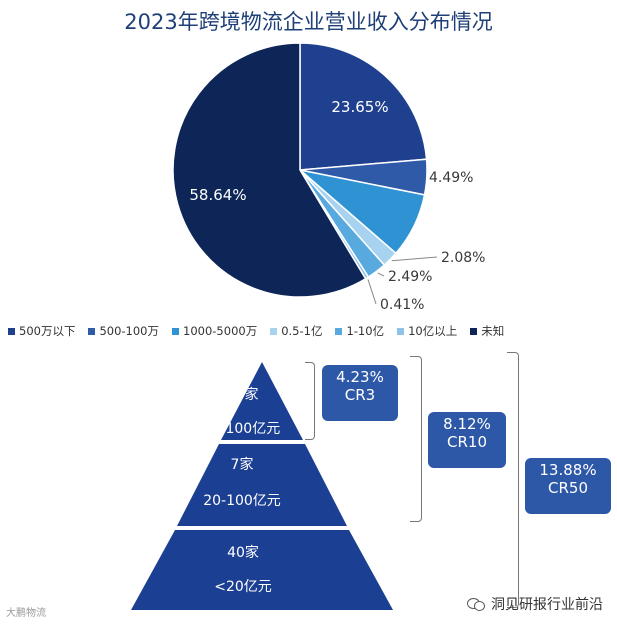 The image size is (617, 626). What do you see at coordinates (463, 258) in the screenshot?
I see `pie-label-3: 2.08%` at bounding box center [463, 258].